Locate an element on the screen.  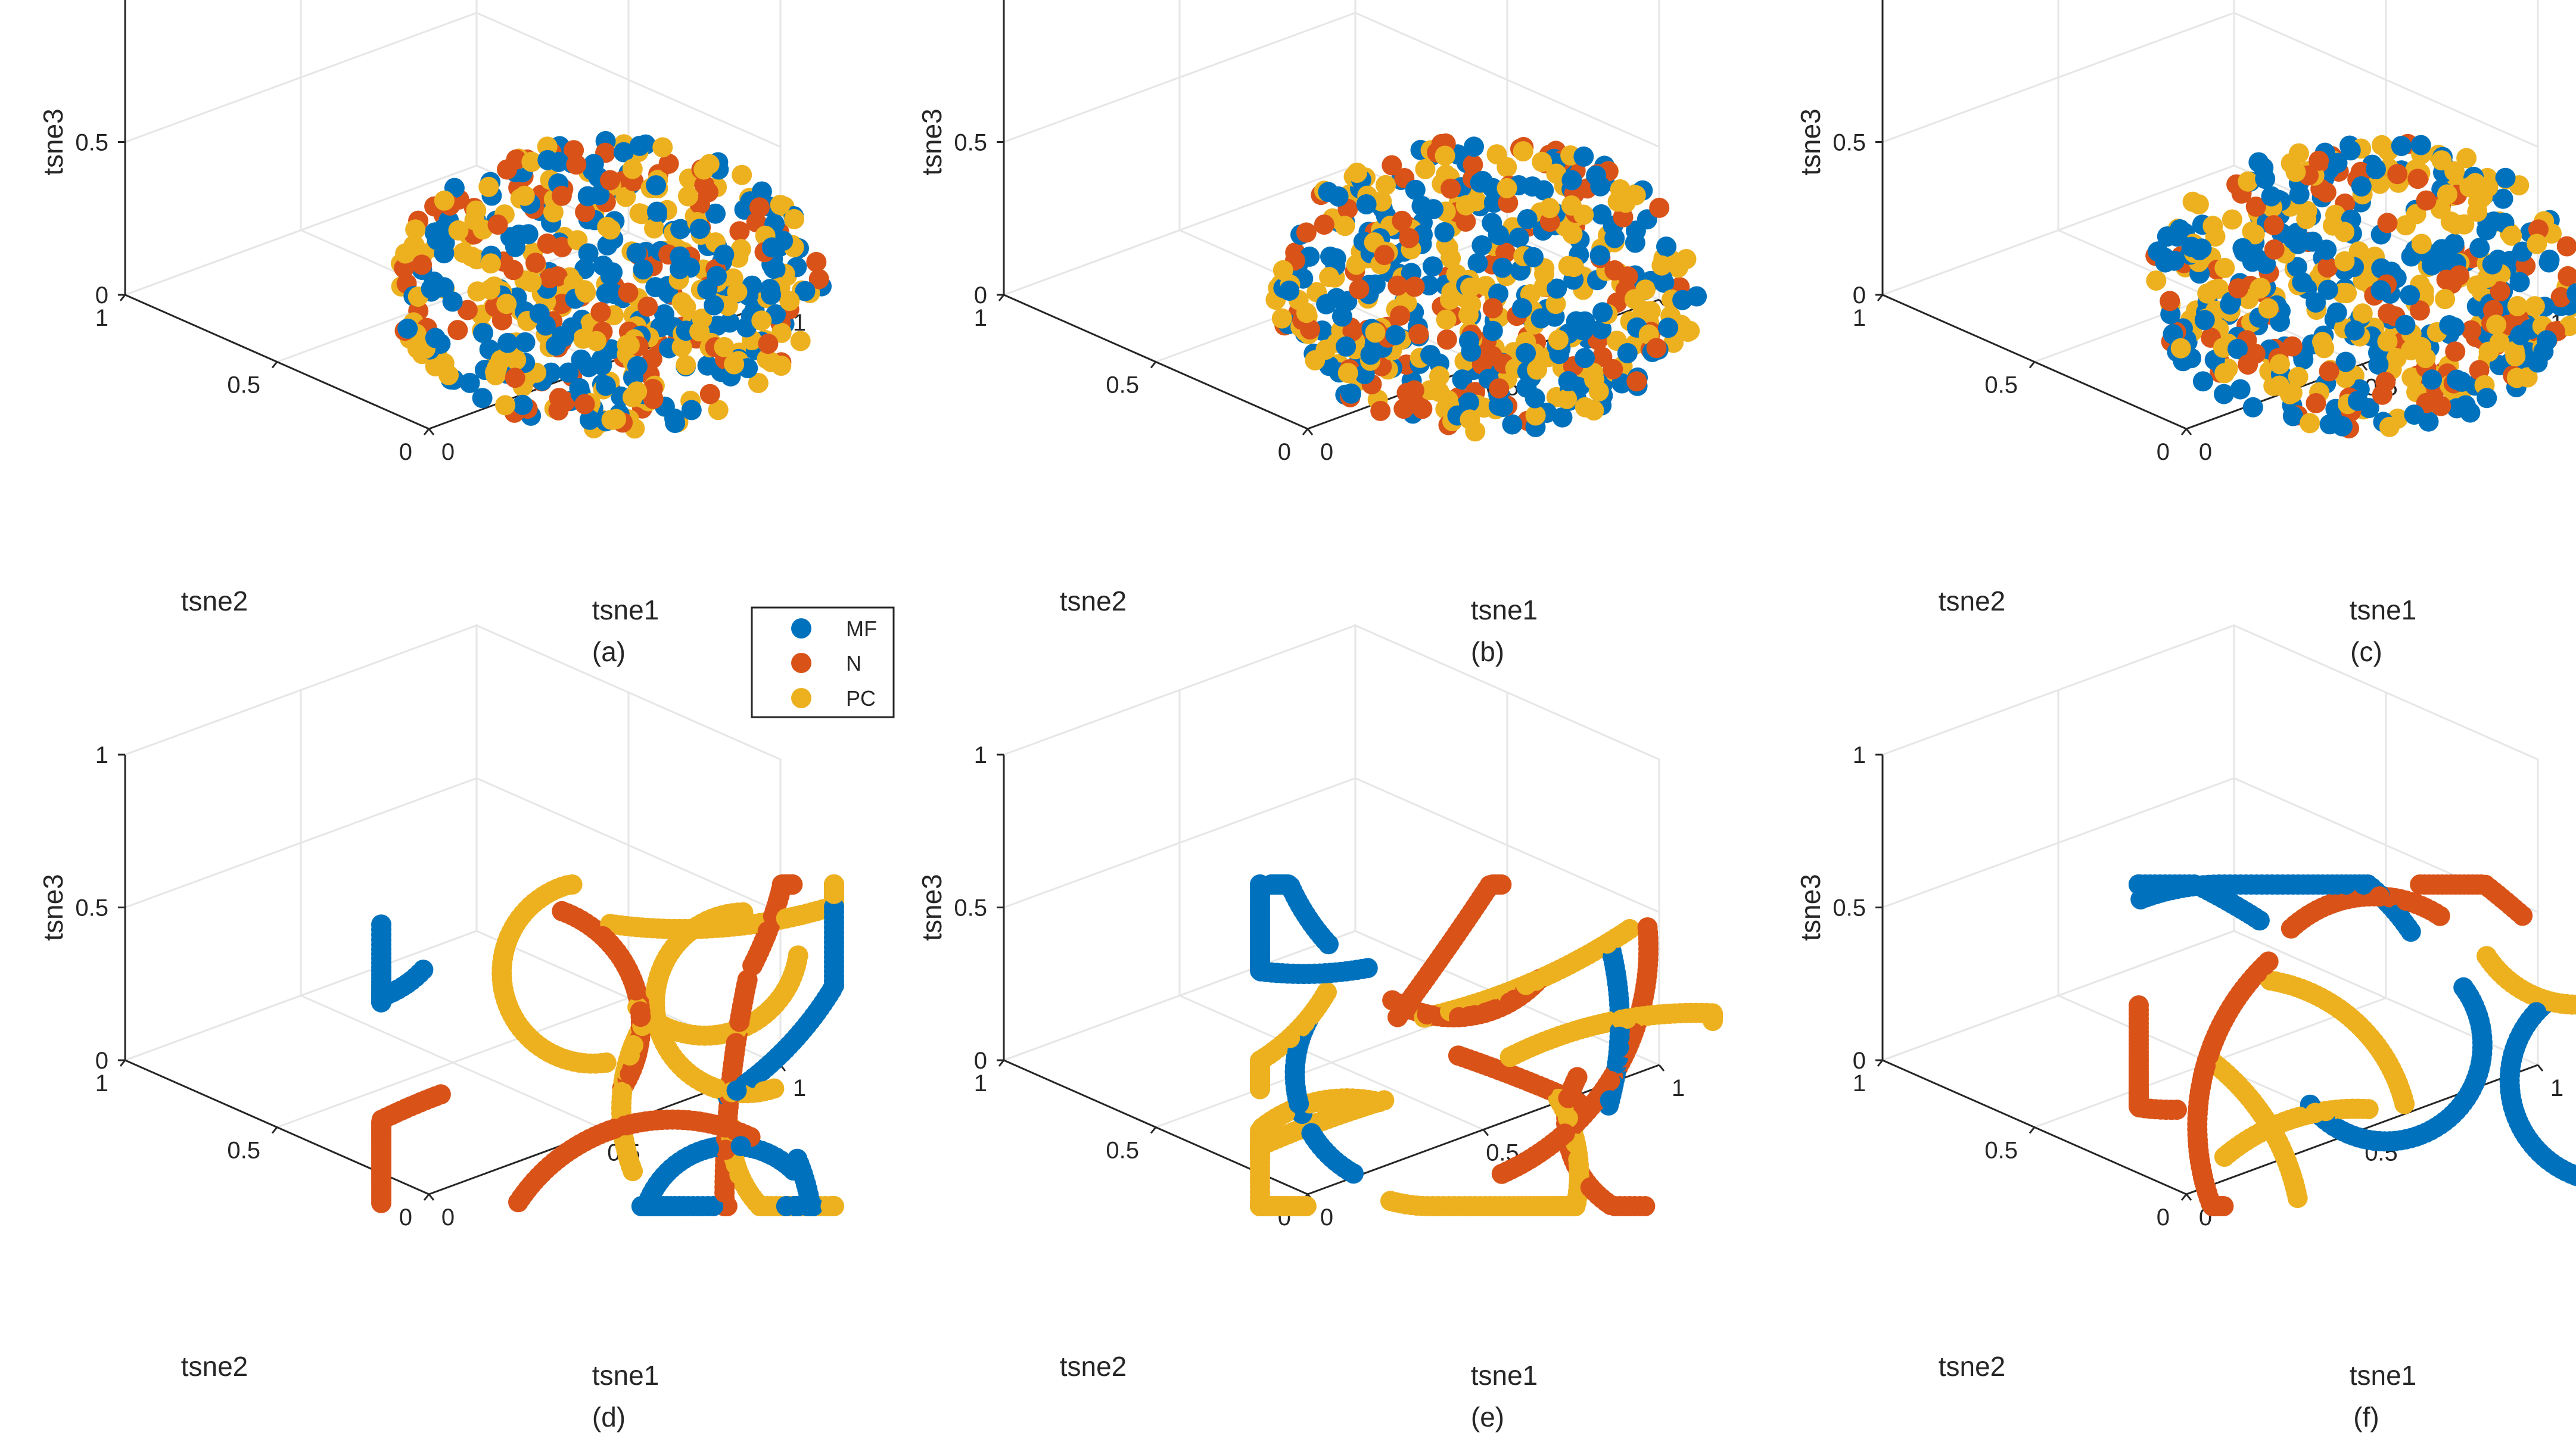
y-tick-label: 0.5 is located at coordinates (243, 1151).